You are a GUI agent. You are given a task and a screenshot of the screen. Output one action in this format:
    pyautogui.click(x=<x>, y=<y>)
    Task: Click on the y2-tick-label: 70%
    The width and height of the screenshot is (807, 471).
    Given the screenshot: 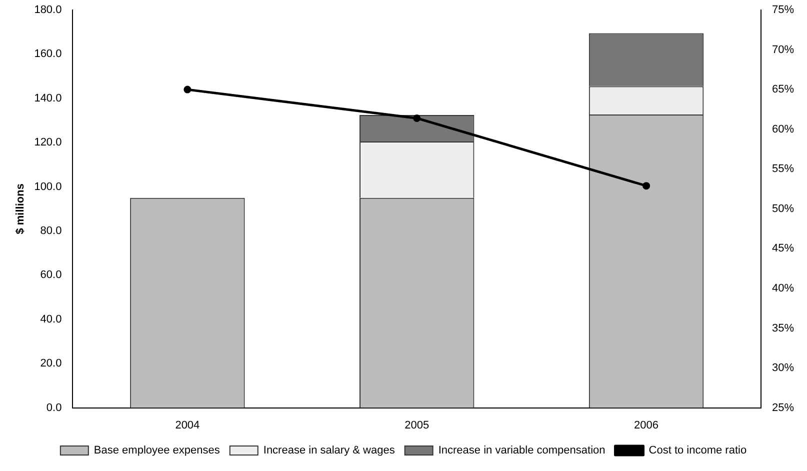 What is the action you would take?
    pyautogui.click(x=783, y=50)
    